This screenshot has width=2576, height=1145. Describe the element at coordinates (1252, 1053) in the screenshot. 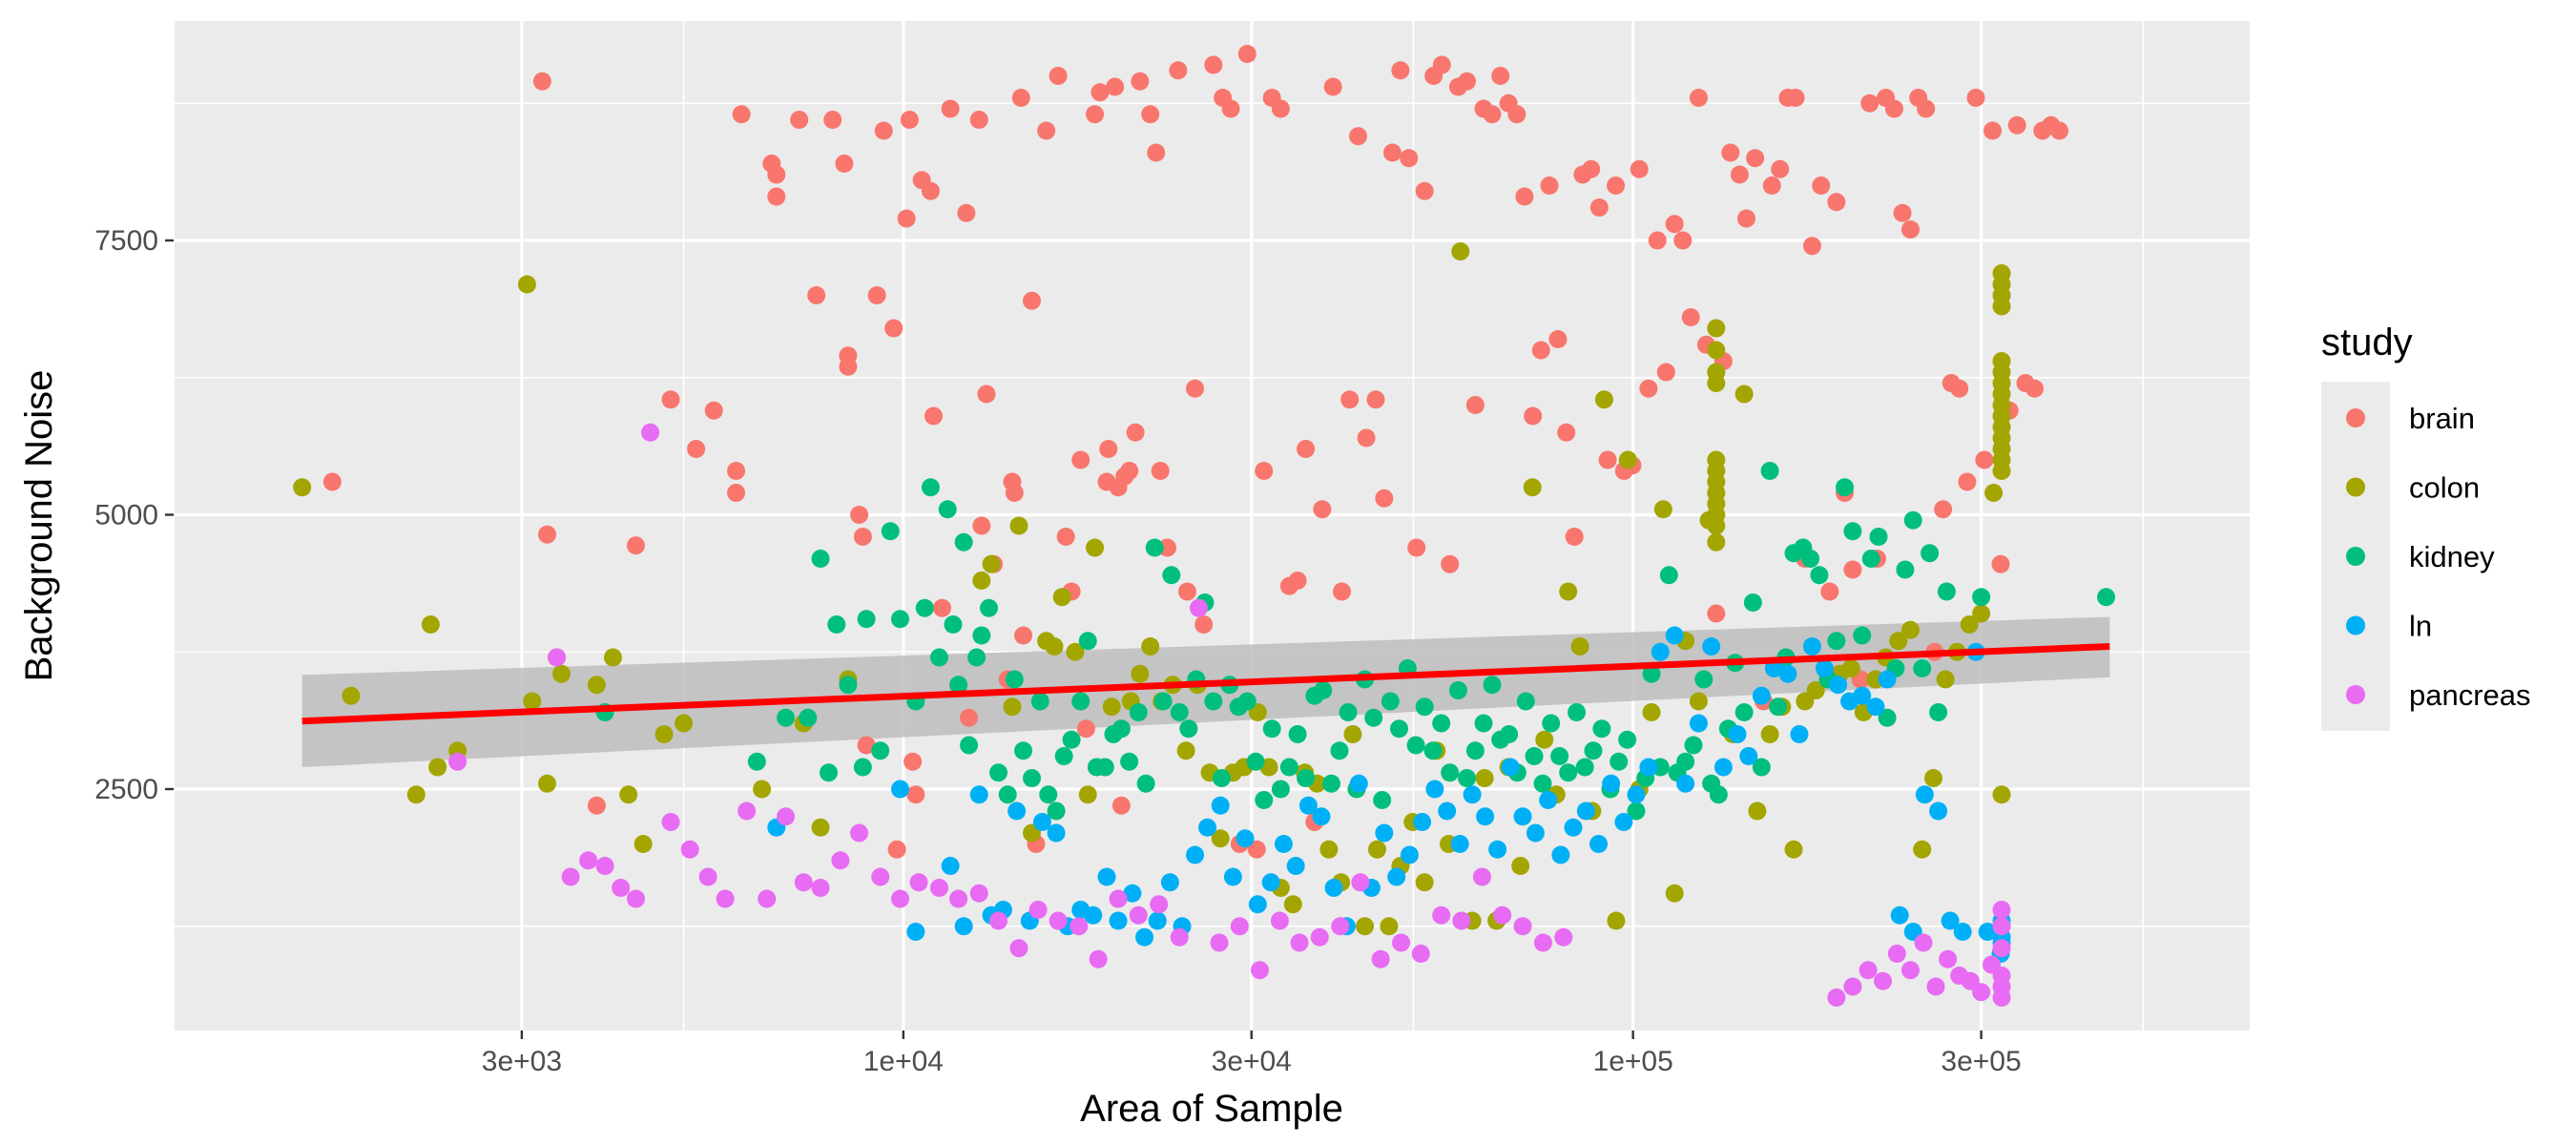

I see `x-axis-ticks: 3e+03 1e+04 3e+04 1e+05 3e+05` at that location.